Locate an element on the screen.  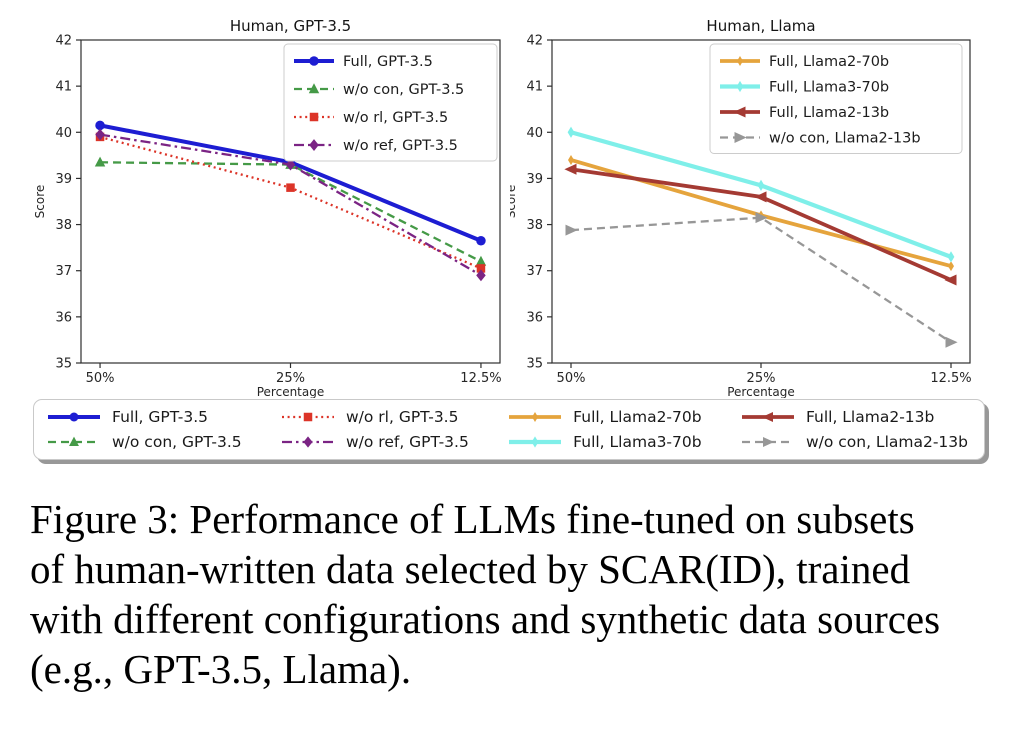
legend-label: w/o con, GPT-3.5 is located at coordinates (403, 90).